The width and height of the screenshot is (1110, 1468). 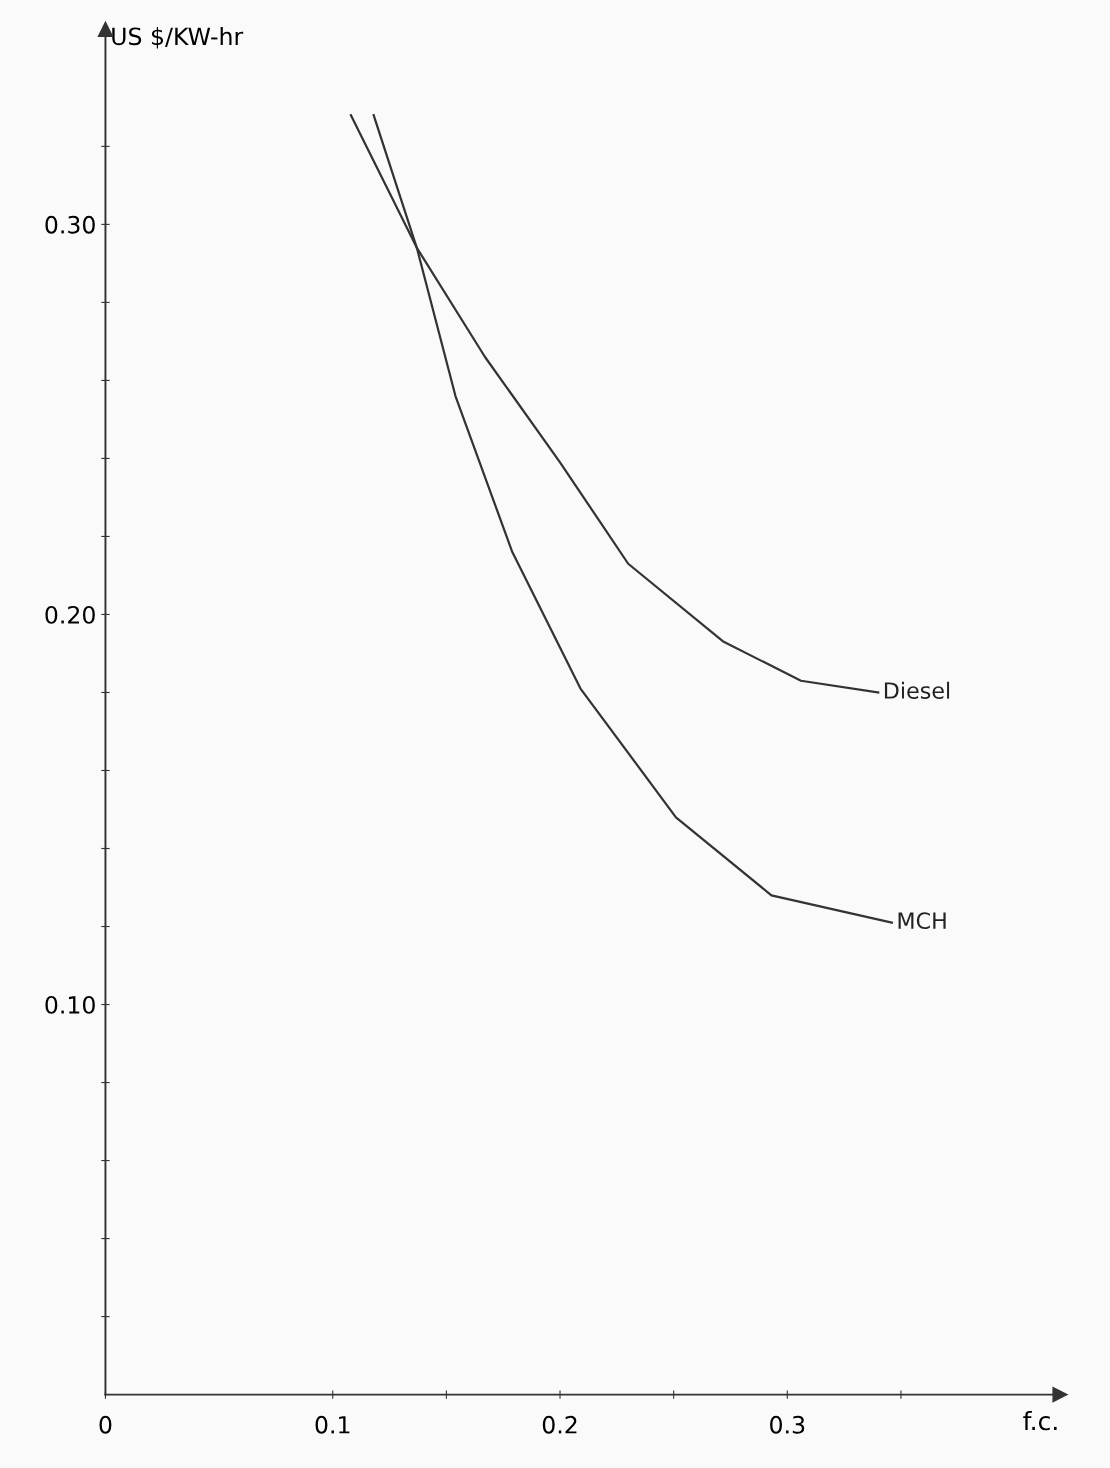 I want to click on x-tick-label: 0, so click(x=105, y=1424).